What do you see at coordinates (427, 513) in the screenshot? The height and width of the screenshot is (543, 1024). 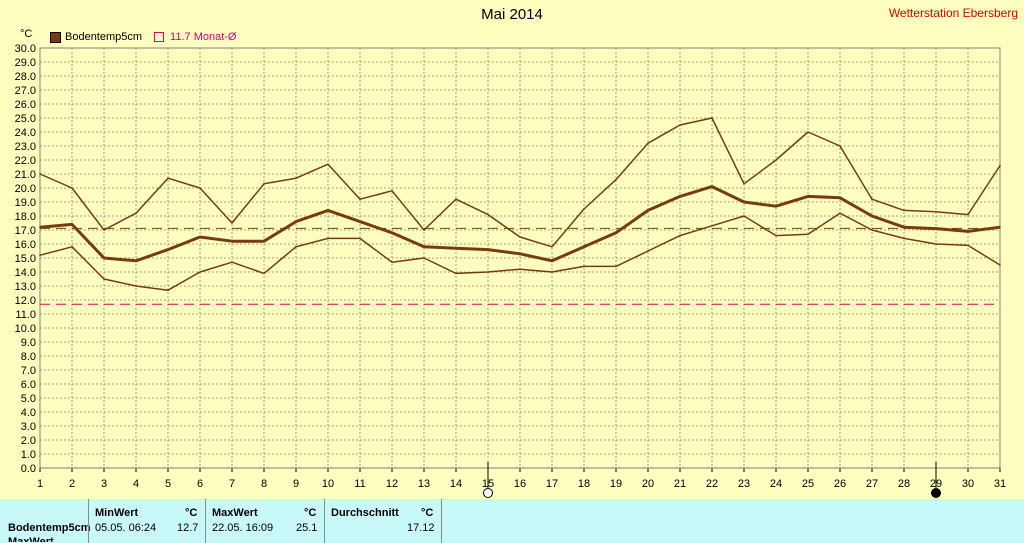 I see `stats-avg-unit: °C` at bounding box center [427, 513].